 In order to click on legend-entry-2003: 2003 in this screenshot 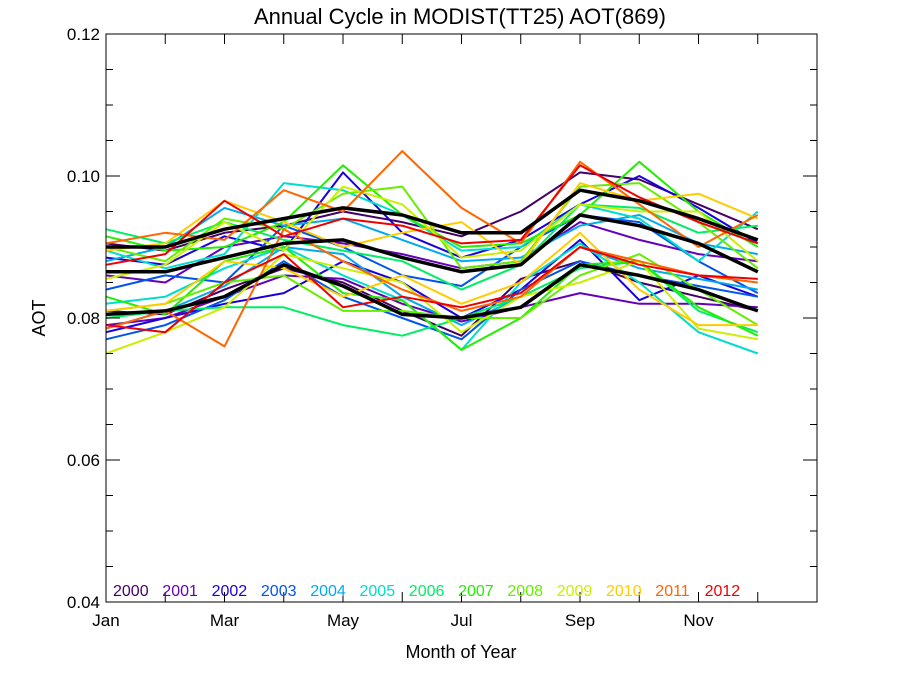, I will do `click(279, 591)`.